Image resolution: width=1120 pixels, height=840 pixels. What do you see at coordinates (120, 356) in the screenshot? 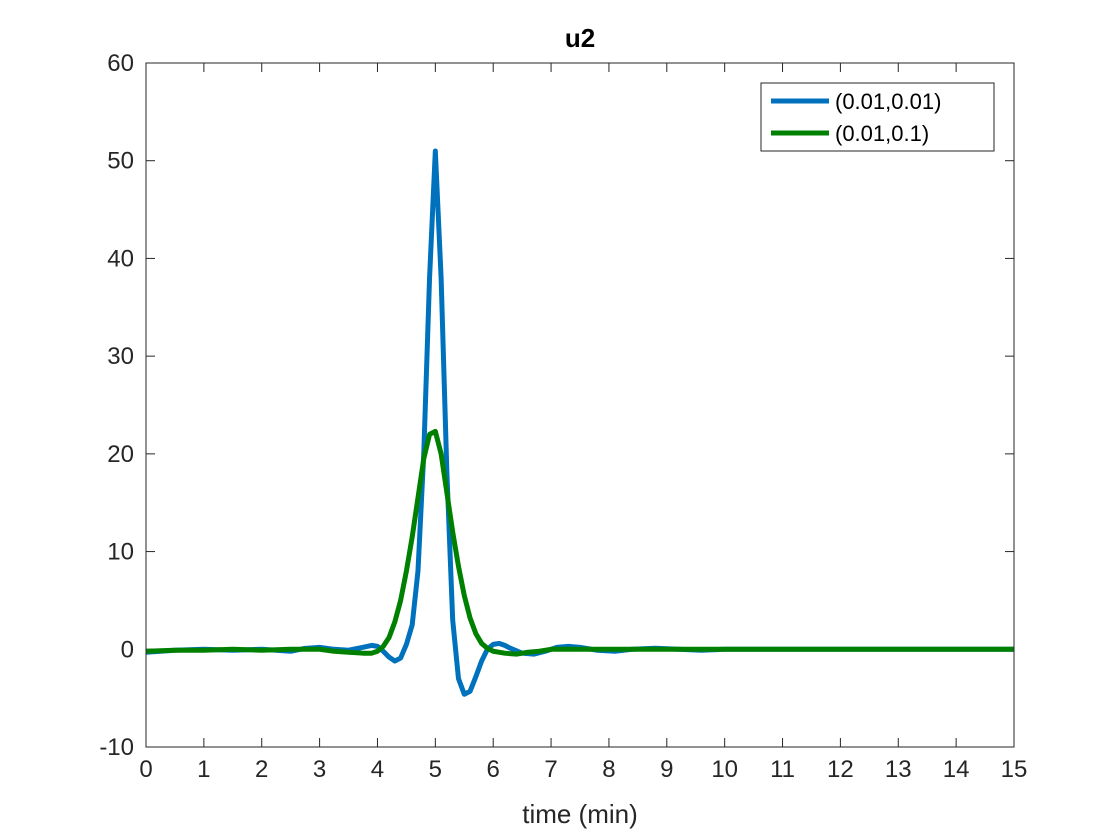
I see `y-tick-label: 30` at bounding box center [120, 356].